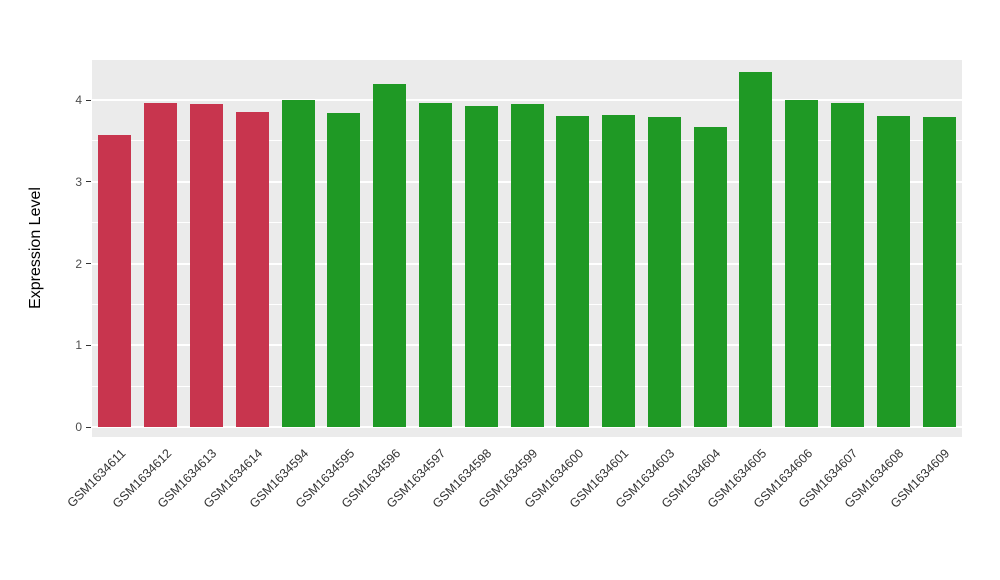 The width and height of the screenshot is (1000, 580). I want to click on bar-GSM1634613, so click(206, 265).